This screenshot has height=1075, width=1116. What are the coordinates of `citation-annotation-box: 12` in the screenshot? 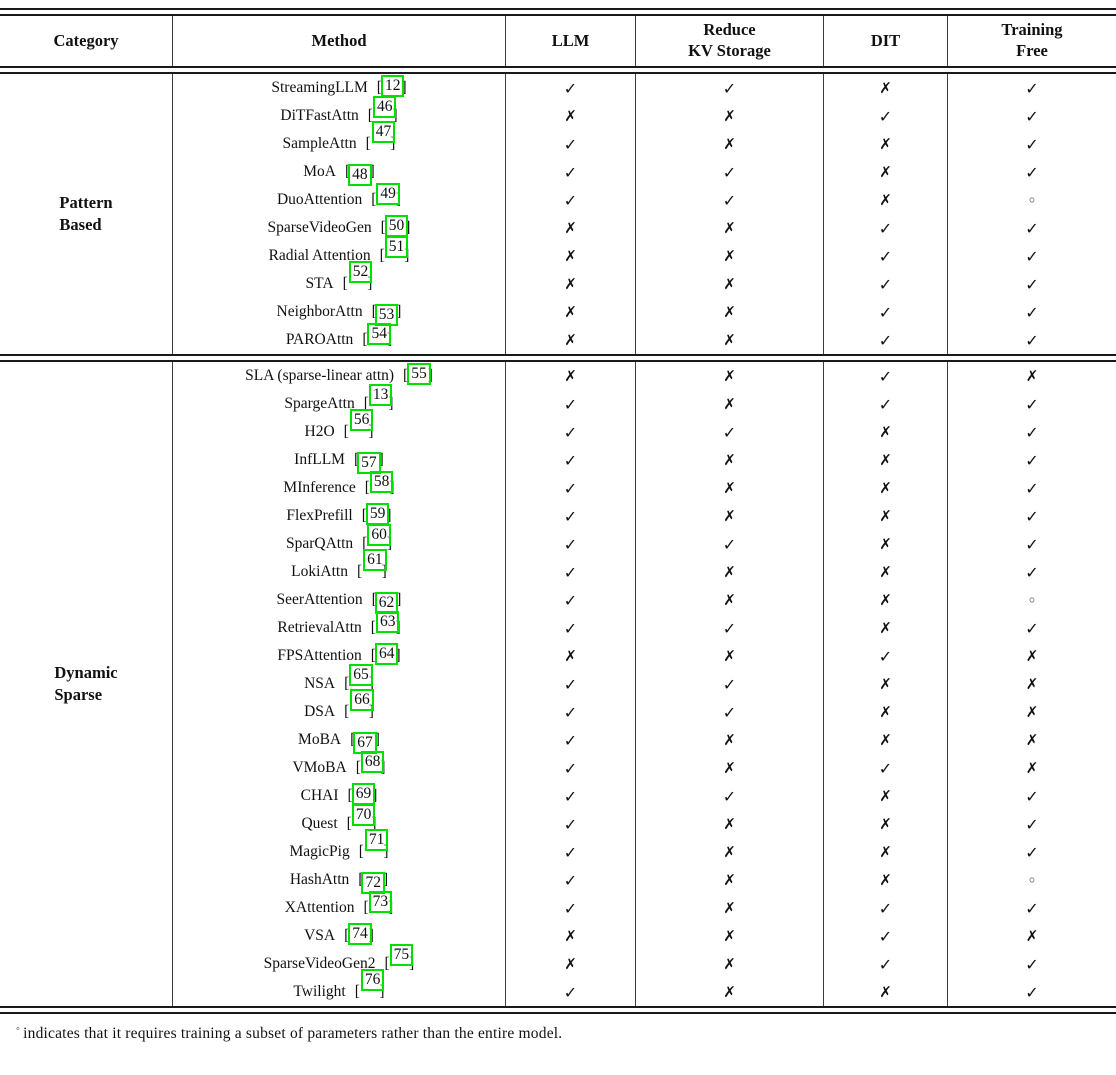 It's located at (392, 86).